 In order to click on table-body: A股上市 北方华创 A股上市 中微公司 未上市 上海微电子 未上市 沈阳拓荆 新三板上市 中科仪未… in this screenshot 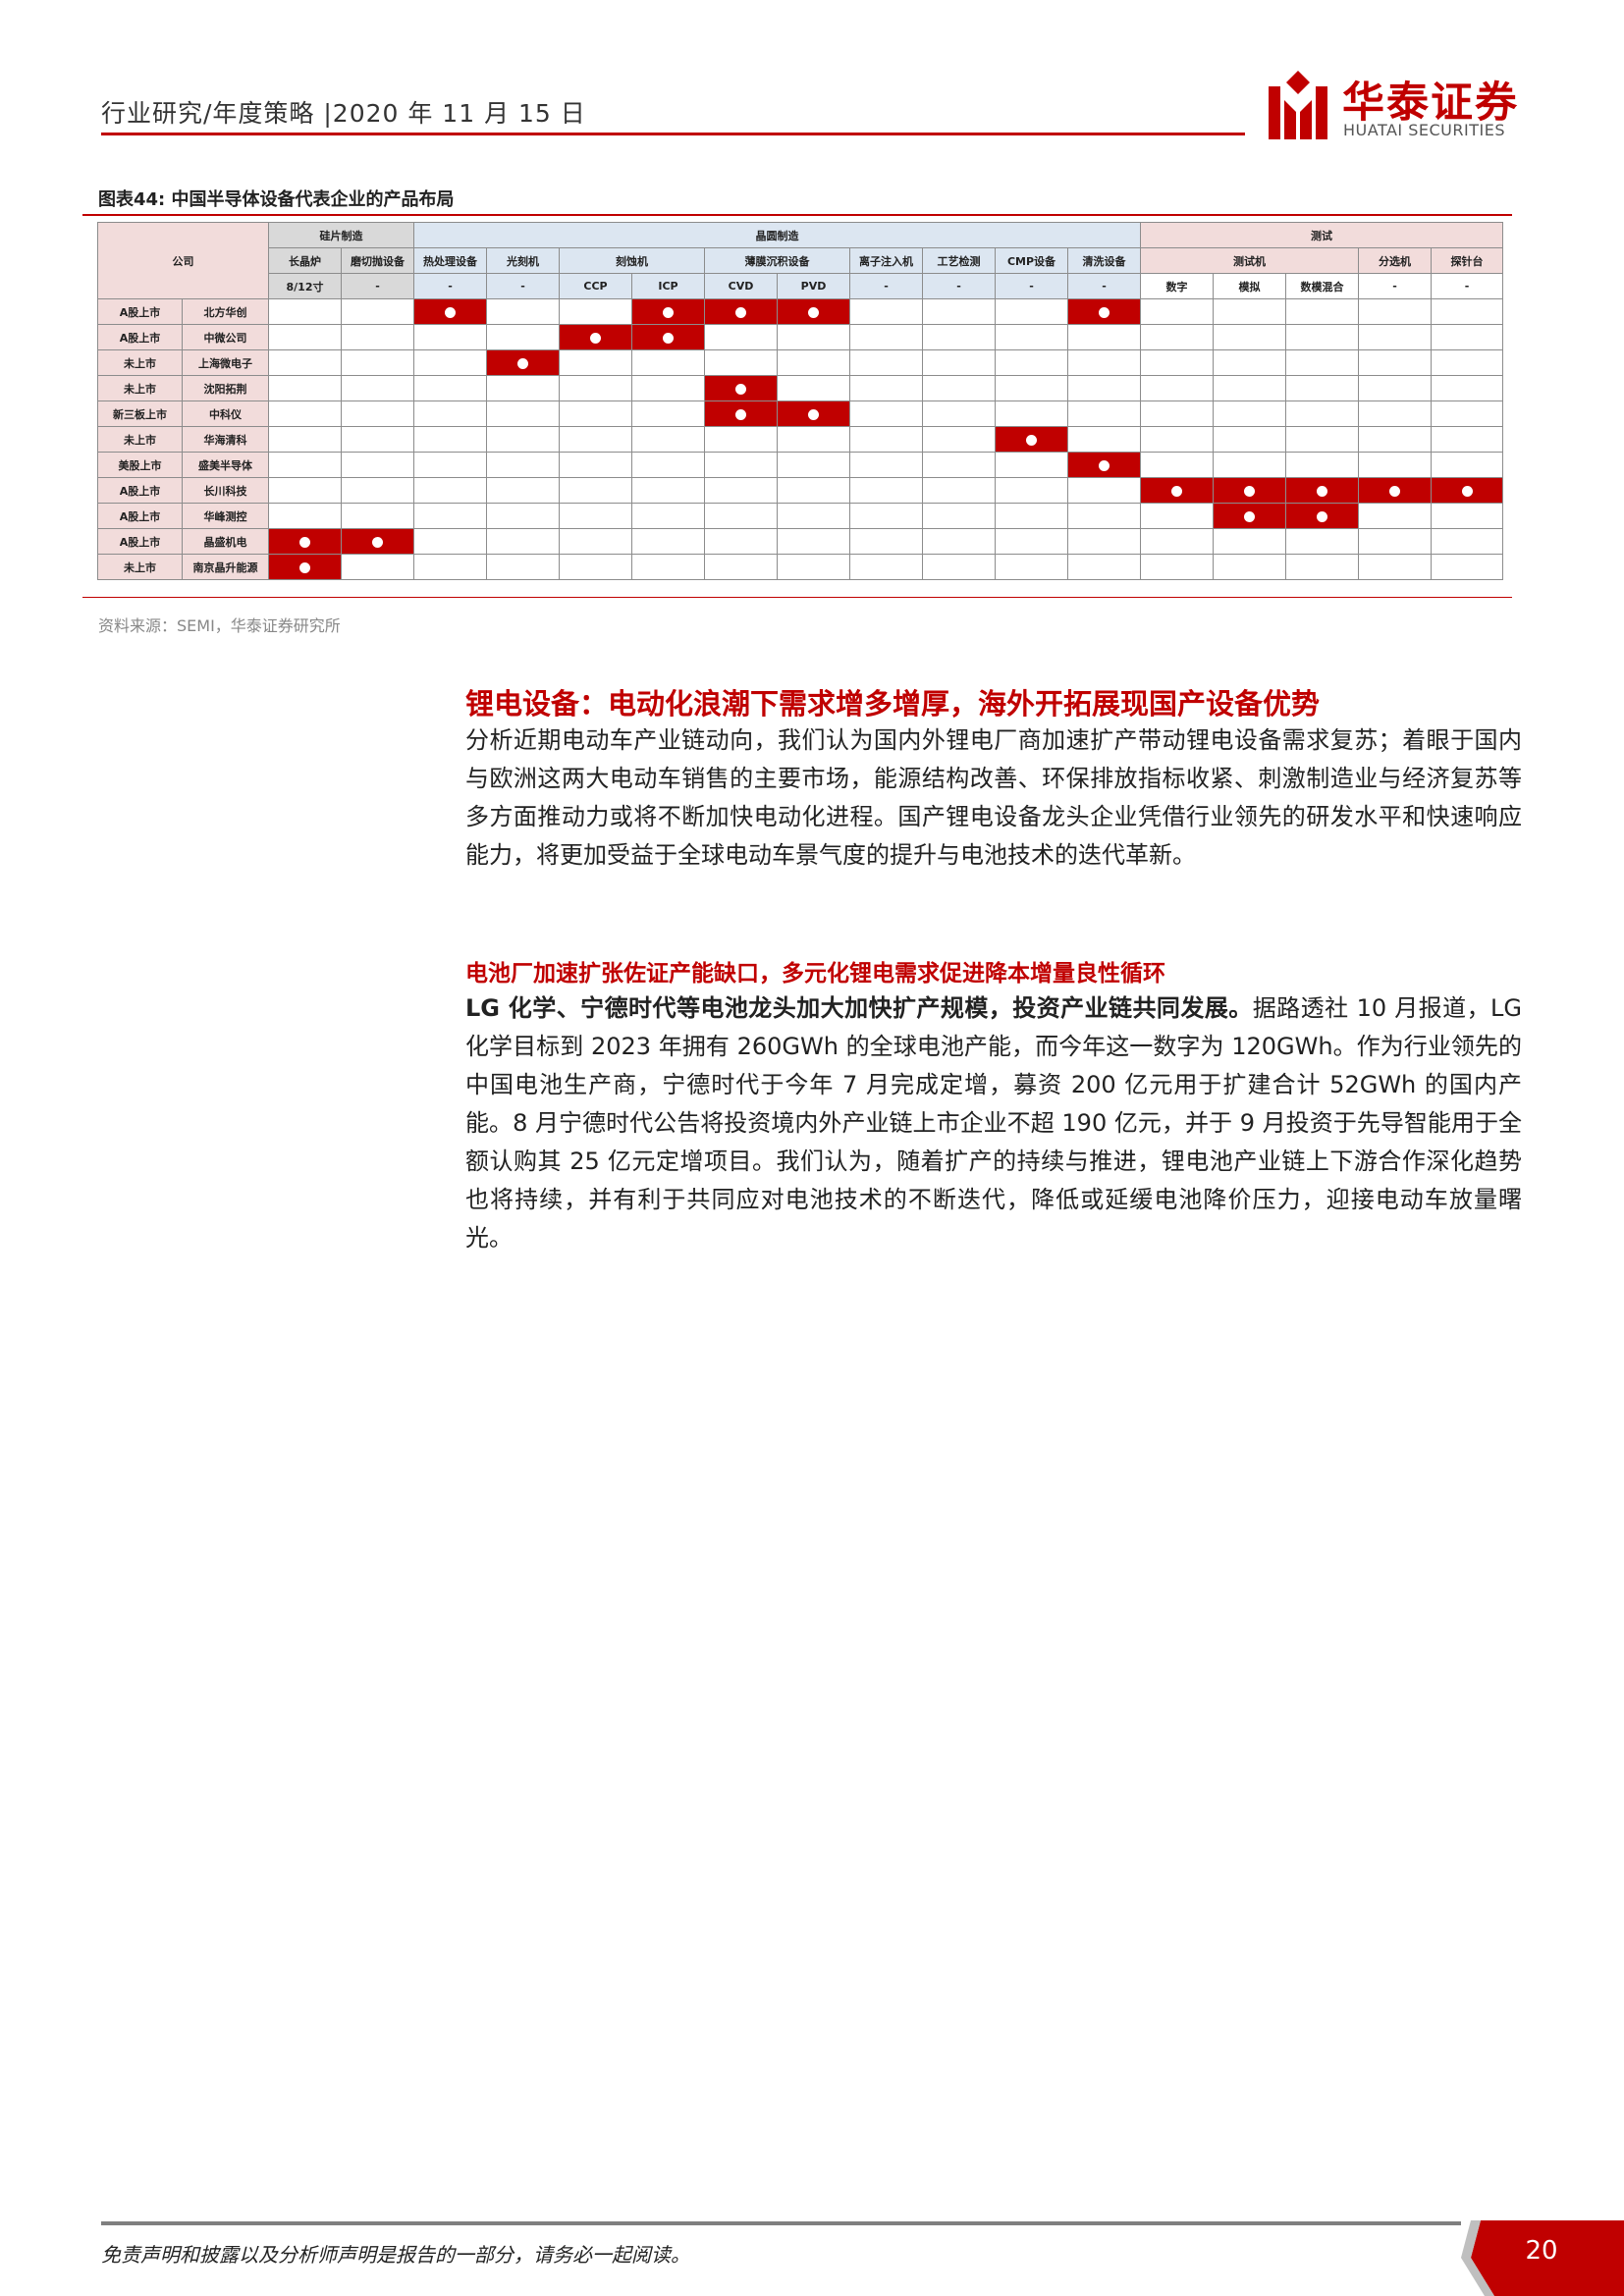, I will do `click(800, 439)`.